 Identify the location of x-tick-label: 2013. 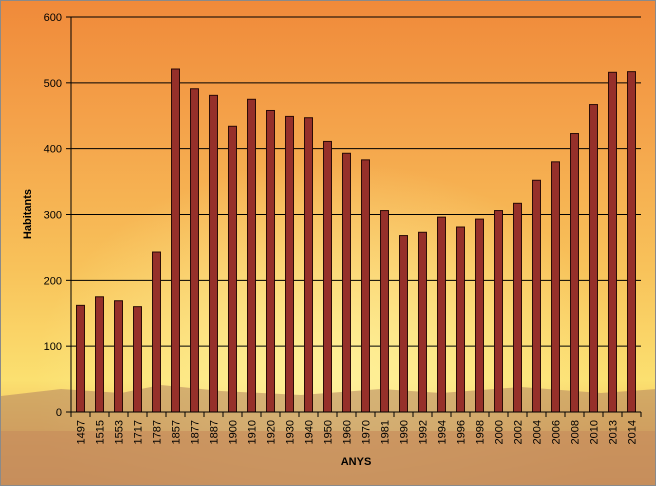
(614, 432).